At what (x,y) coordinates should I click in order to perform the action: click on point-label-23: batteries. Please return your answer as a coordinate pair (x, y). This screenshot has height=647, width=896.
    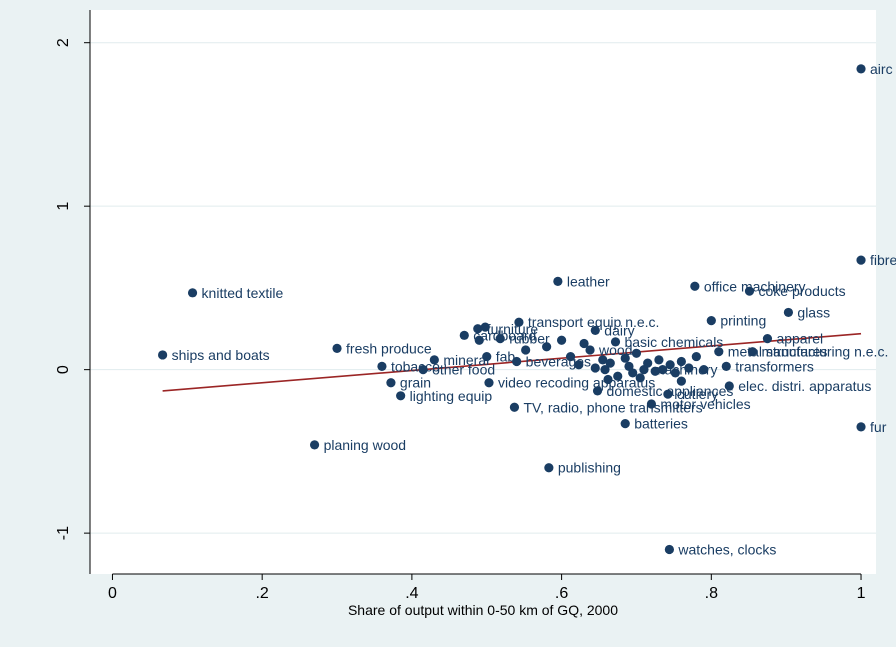
    Looking at the image, I should click on (661, 424).